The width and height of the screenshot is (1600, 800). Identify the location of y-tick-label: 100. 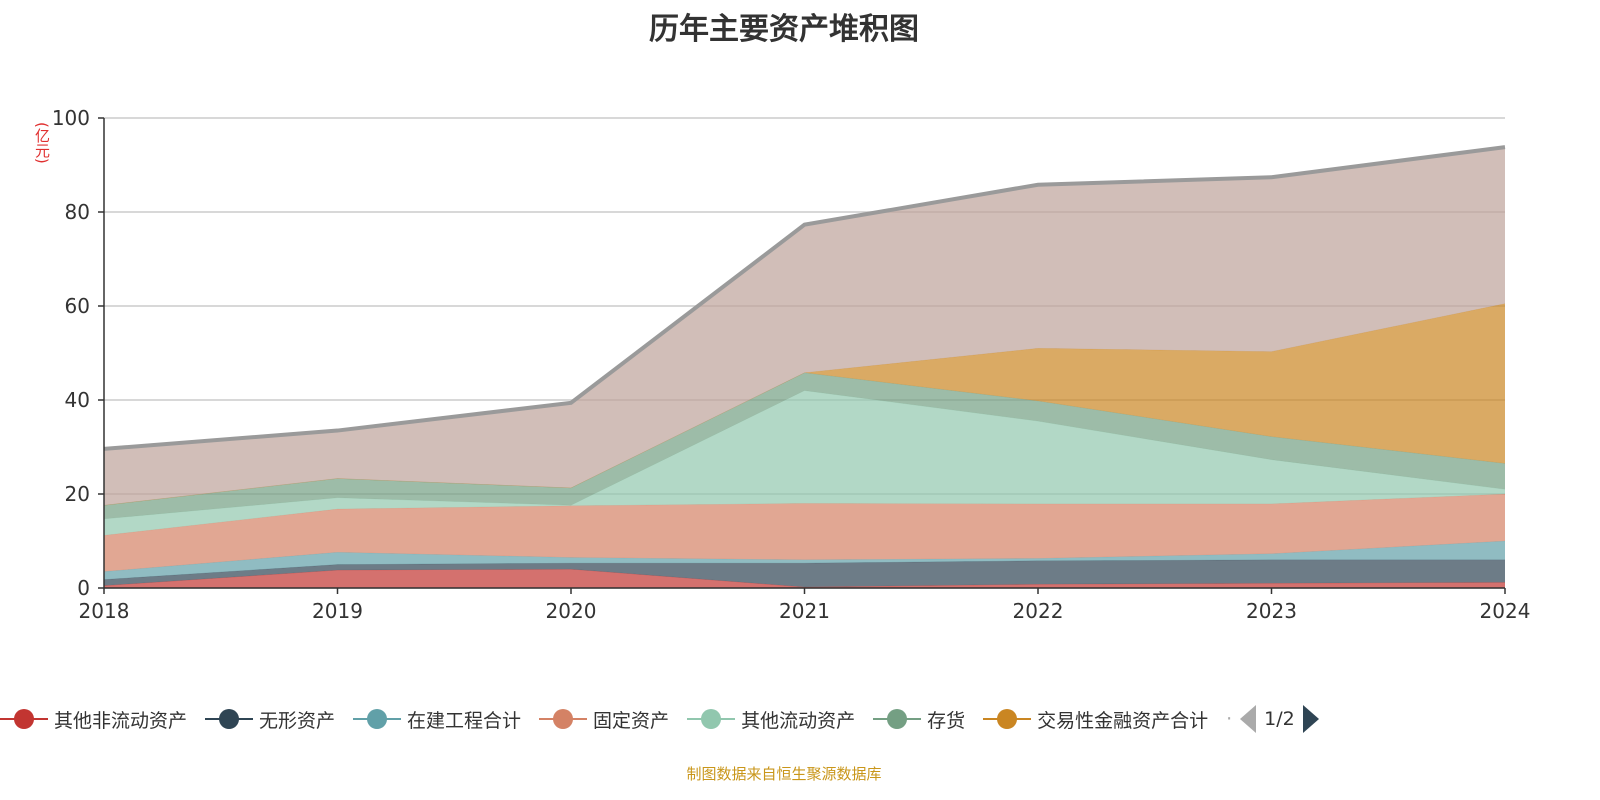
(71, 118).